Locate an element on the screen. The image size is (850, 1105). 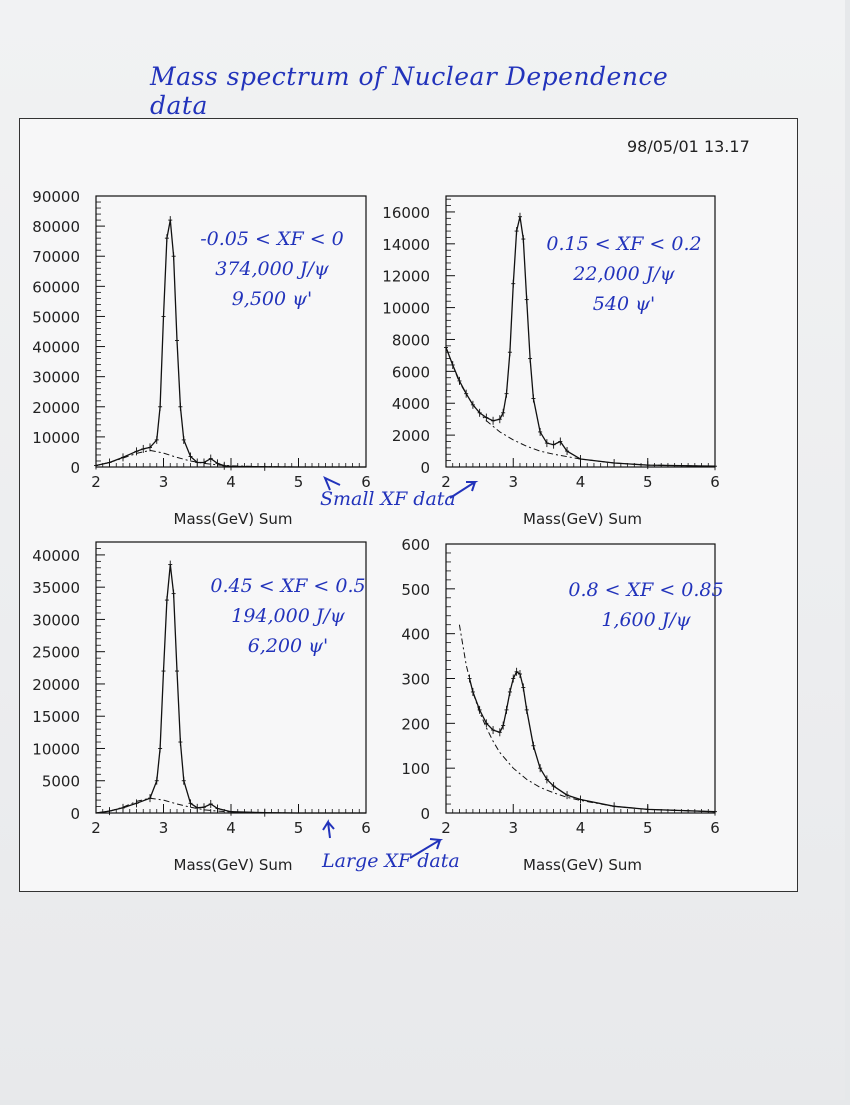
y-tick-label: 100 is located at coordinates (415, 769).